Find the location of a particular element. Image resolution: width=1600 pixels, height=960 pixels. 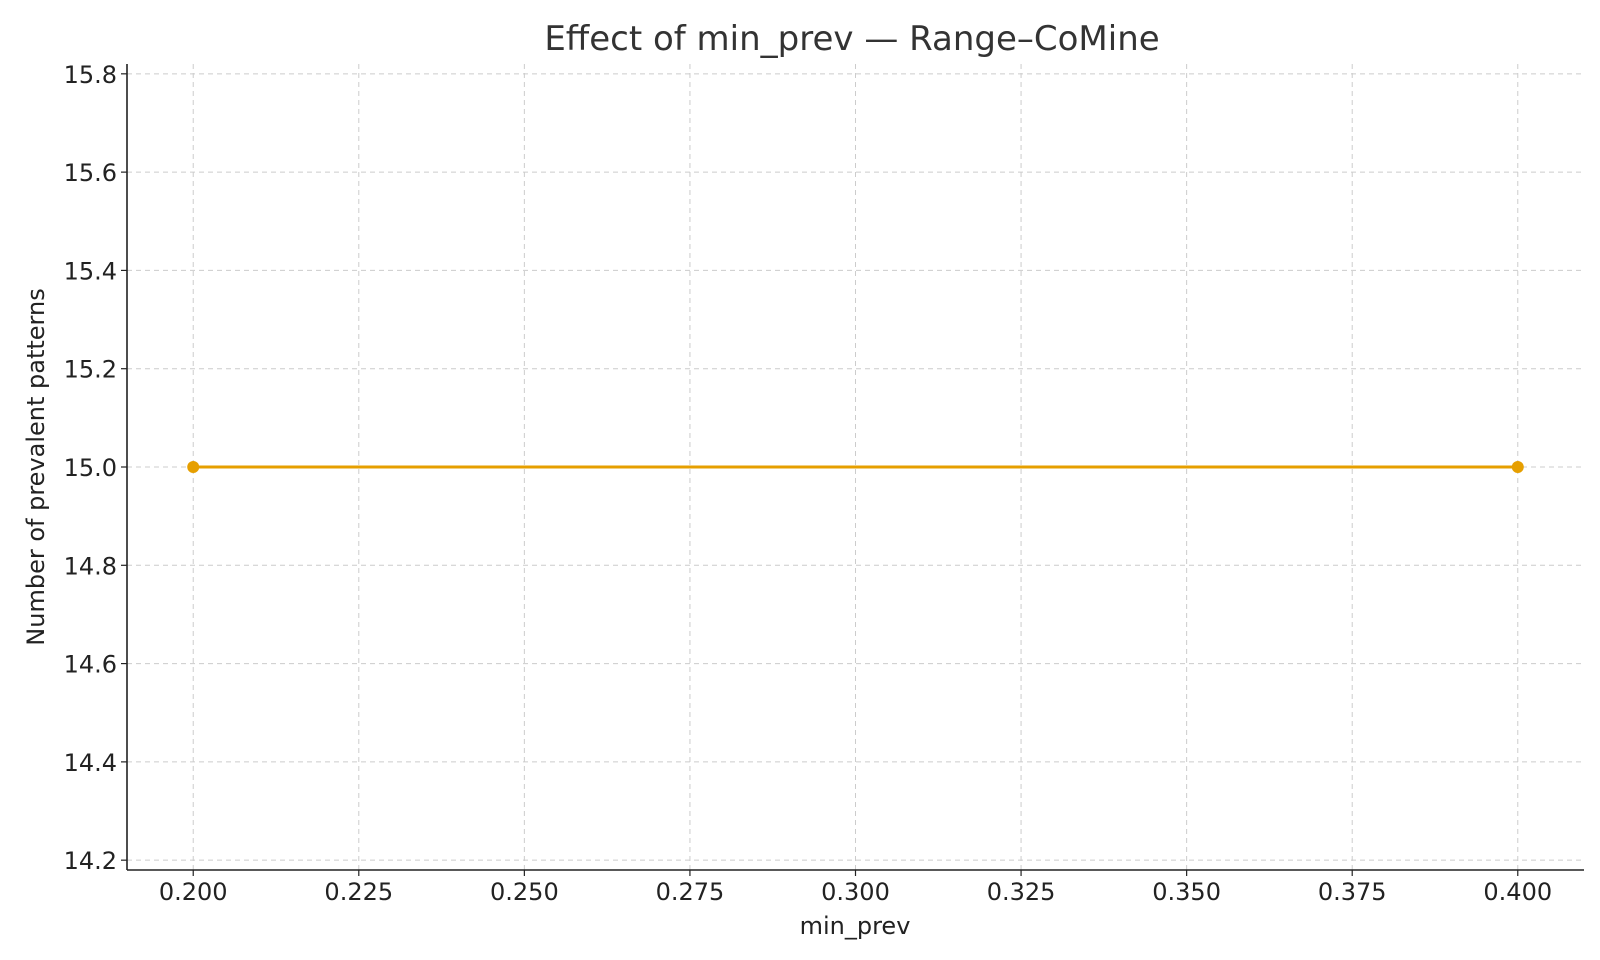

x-tick-label: 0.225 is located at coordinates (358, 892).